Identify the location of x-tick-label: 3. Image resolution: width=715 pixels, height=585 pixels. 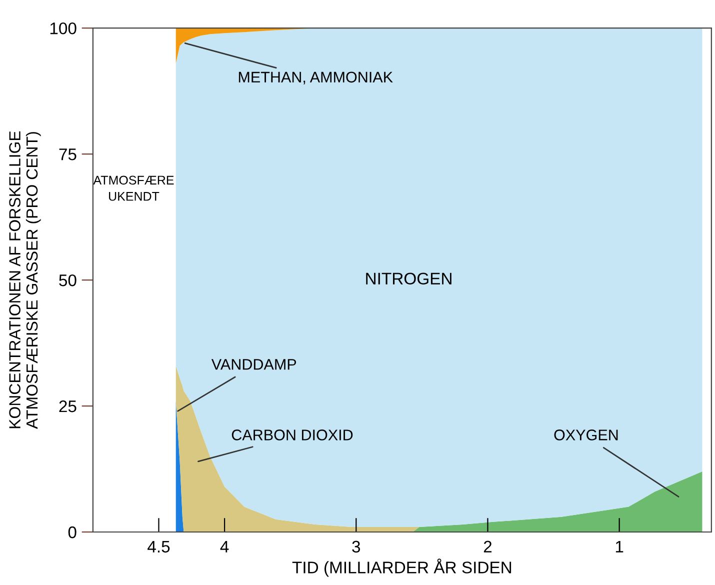
(356, 546).